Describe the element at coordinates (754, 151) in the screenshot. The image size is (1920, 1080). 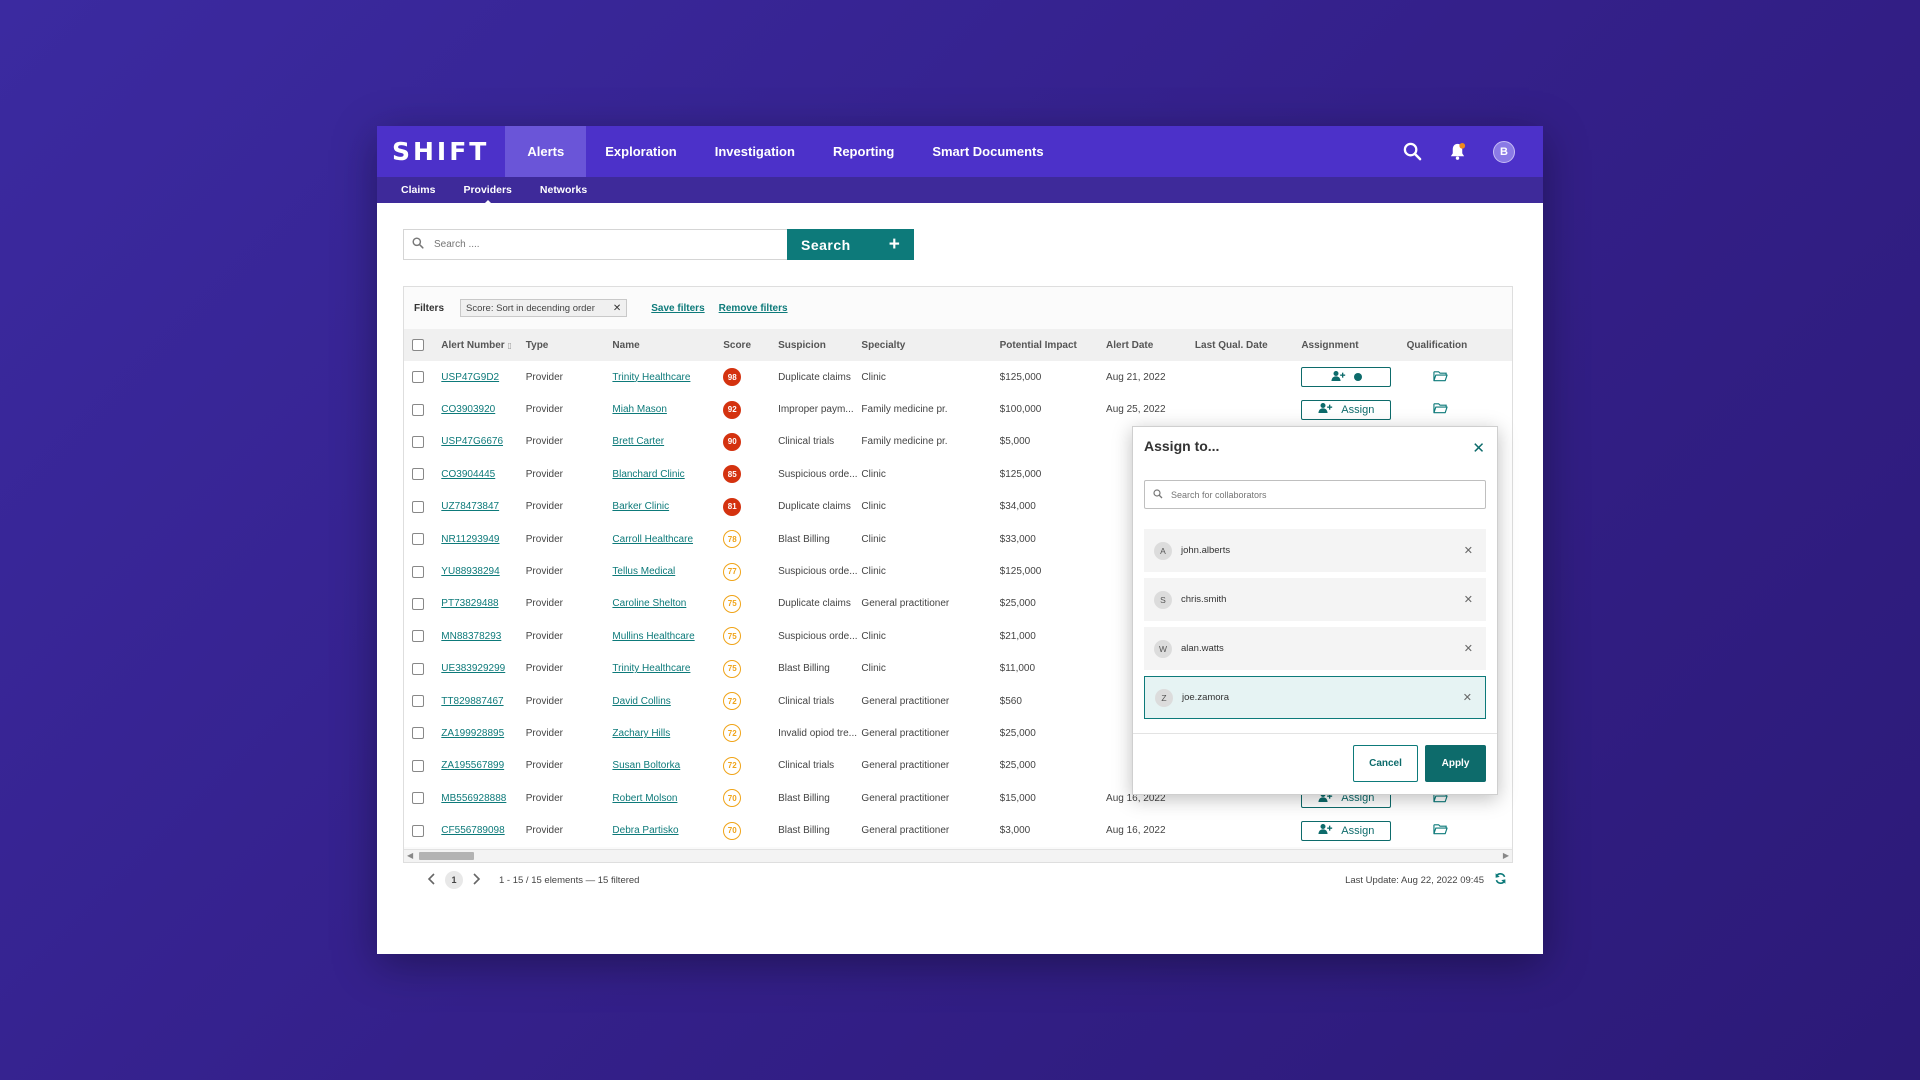
I see `tab-investigation: Investigation` at that location.